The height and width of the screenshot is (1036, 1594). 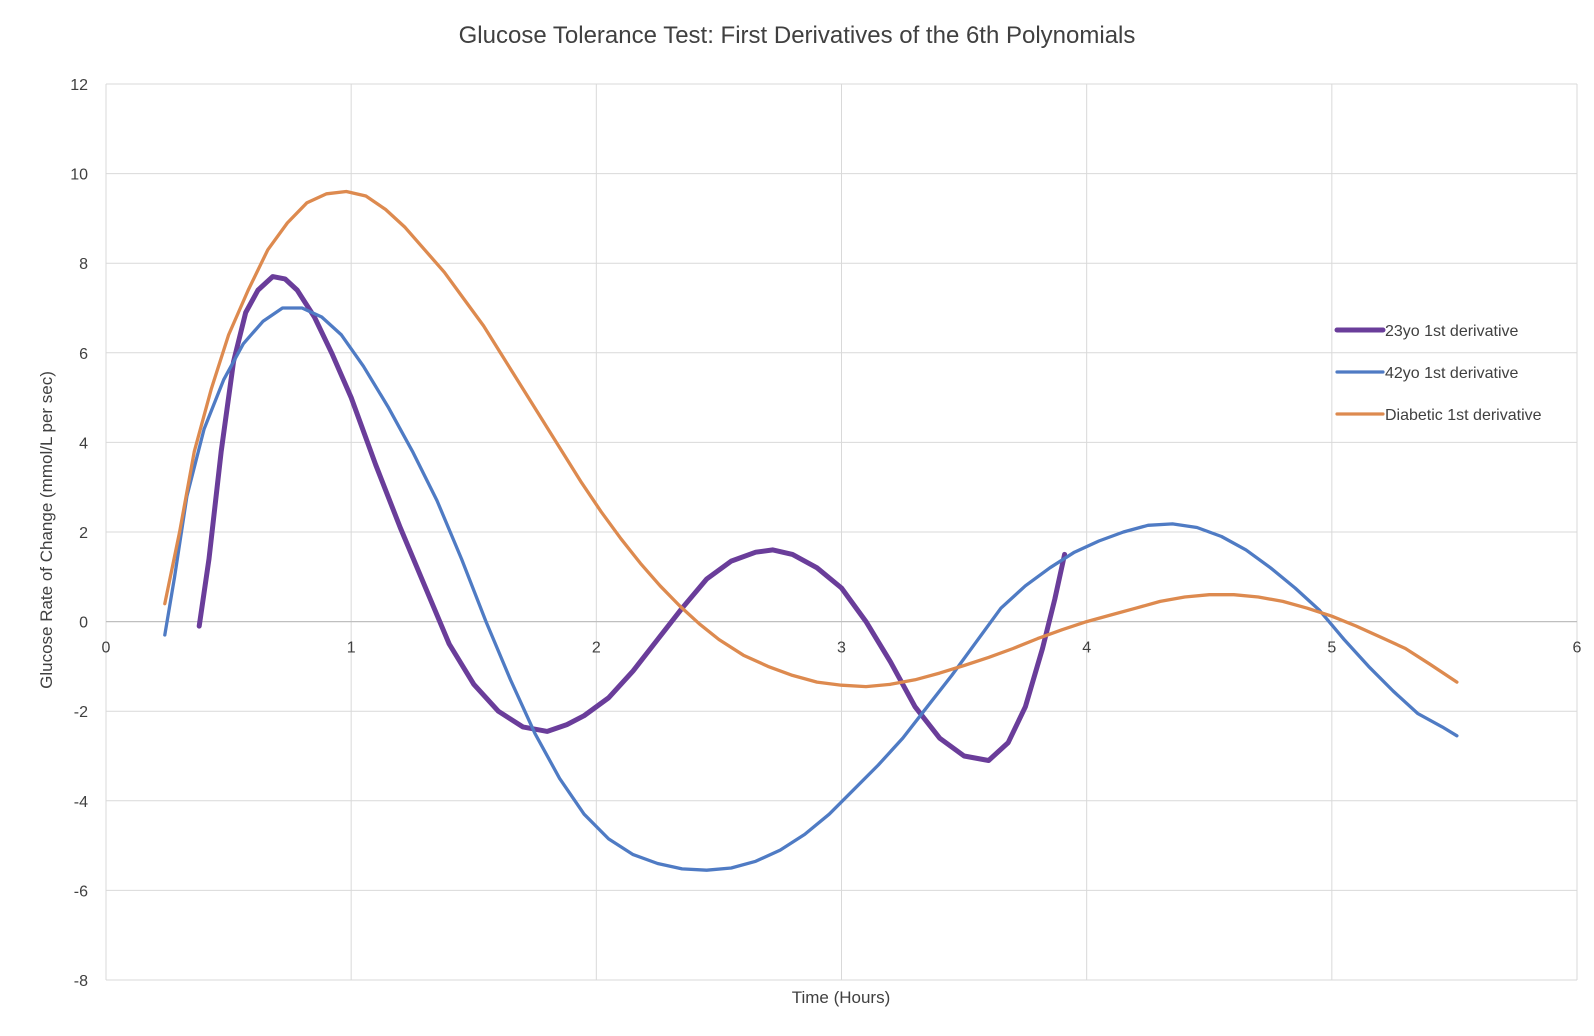 I want to click on y-tick-label: 0, so click(x=83, y=623).